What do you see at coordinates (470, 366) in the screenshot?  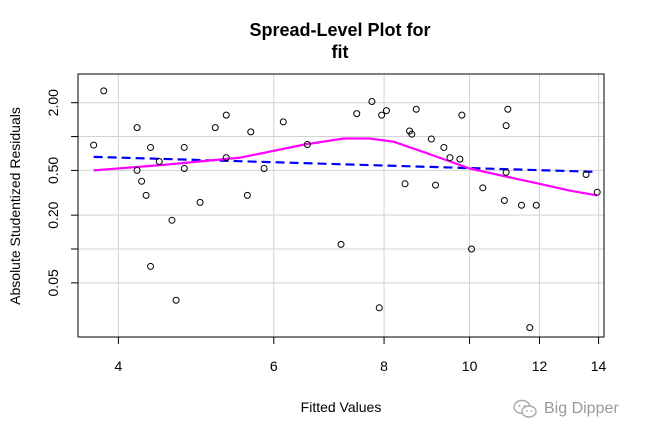 I see `x-tick-label-3: 10` at bounding box center [470, 366].